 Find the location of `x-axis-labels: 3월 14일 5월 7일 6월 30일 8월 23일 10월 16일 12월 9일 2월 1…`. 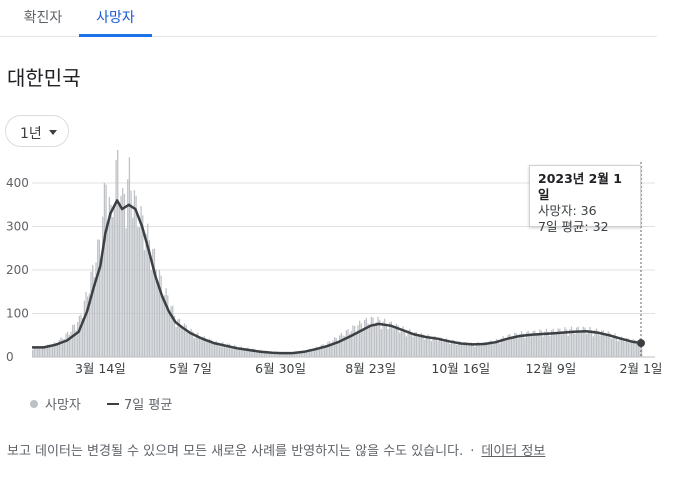

x-axis-labels: 3월 14일 5월 7일 6월 30일 8월 23일 10월 16일 12월 9일 2월 1… is located at coordinates (368, 368).